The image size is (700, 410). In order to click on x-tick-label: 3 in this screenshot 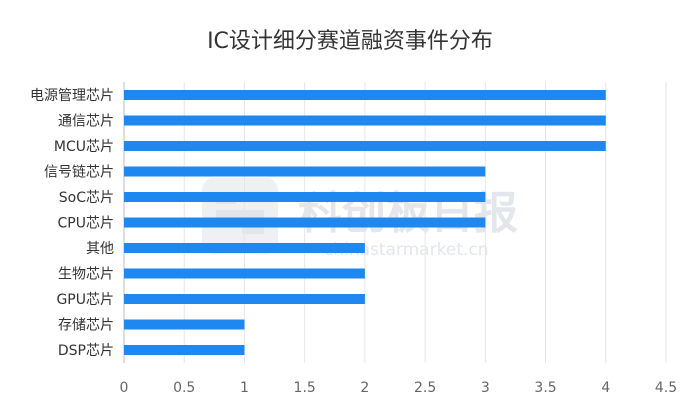, I will do `click(485, 388)`.